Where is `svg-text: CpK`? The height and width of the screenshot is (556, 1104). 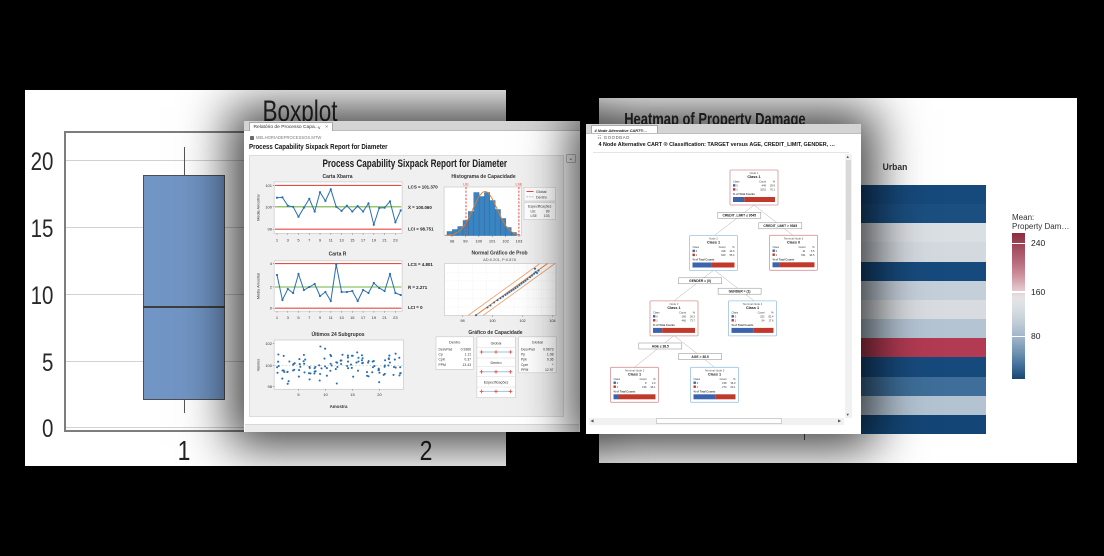
svg-text: CpK is located at coordinates (441, 360).